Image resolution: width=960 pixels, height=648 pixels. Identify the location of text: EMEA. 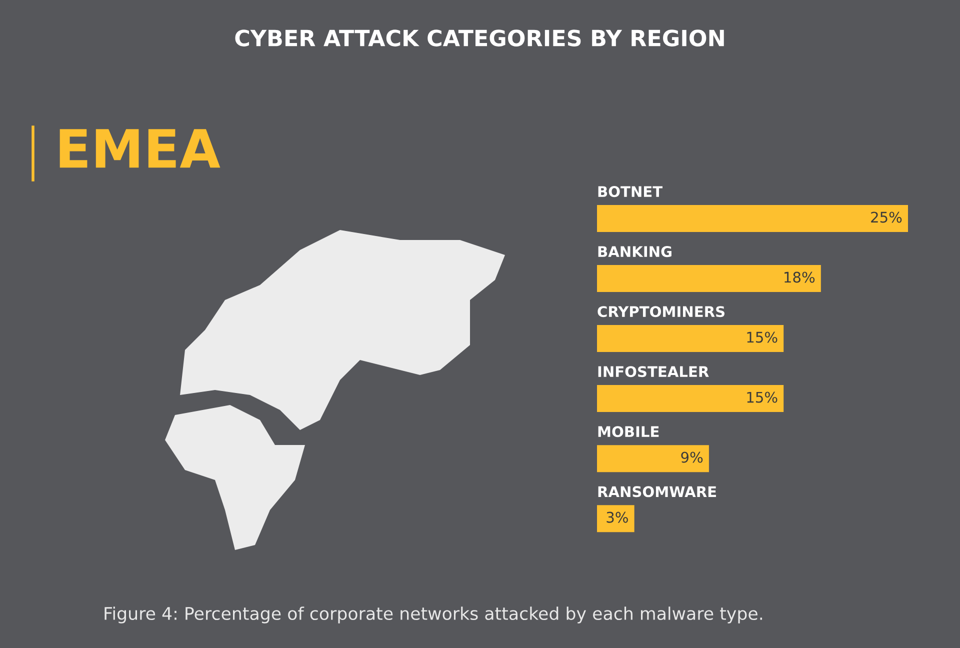
(140, 148).